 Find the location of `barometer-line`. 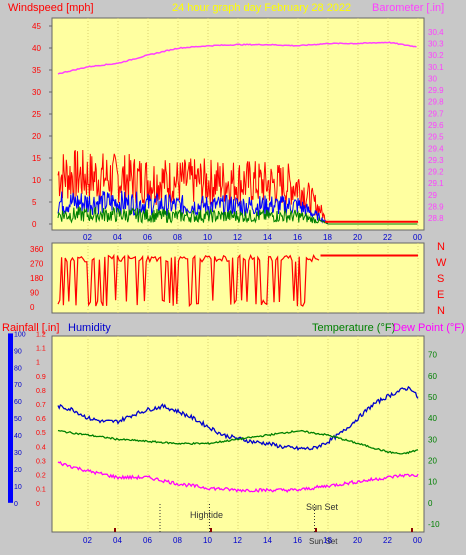

barometer-line is located at coordinates (237, 58).